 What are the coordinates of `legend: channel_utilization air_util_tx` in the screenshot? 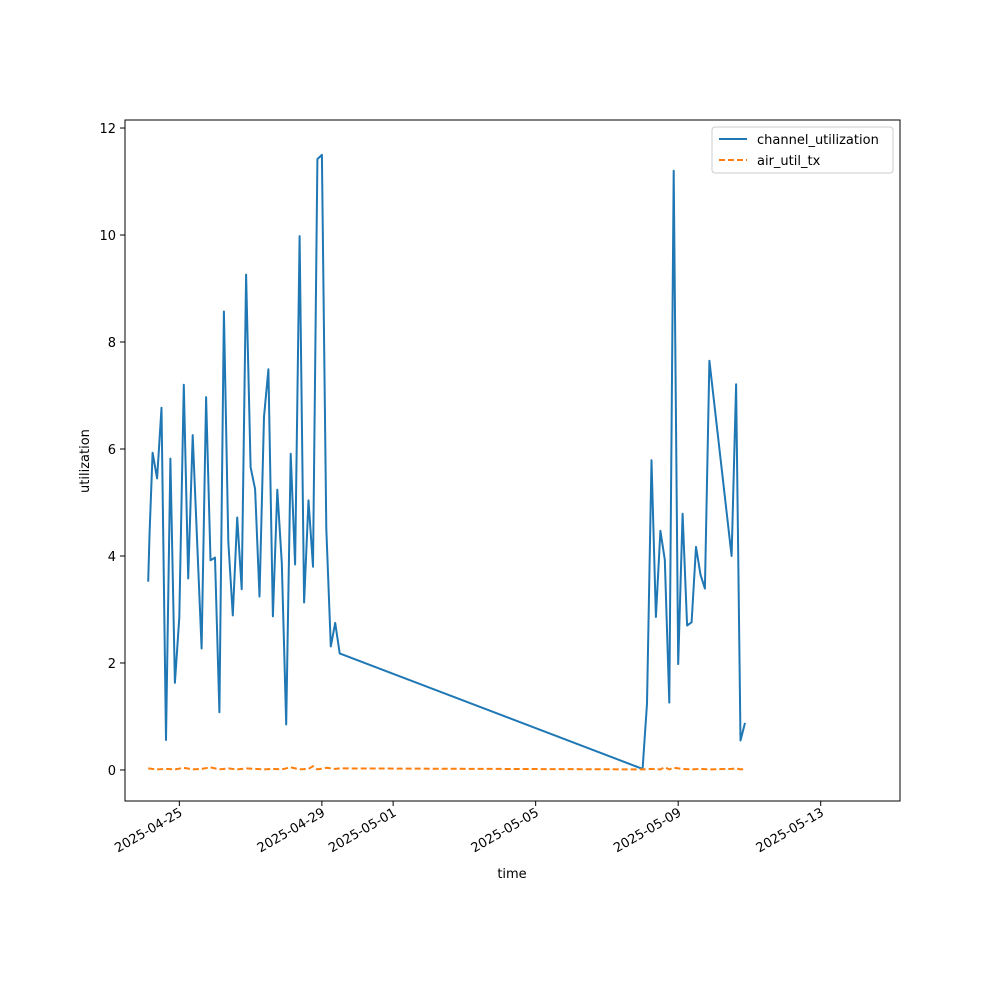 It's located at (802, 150).